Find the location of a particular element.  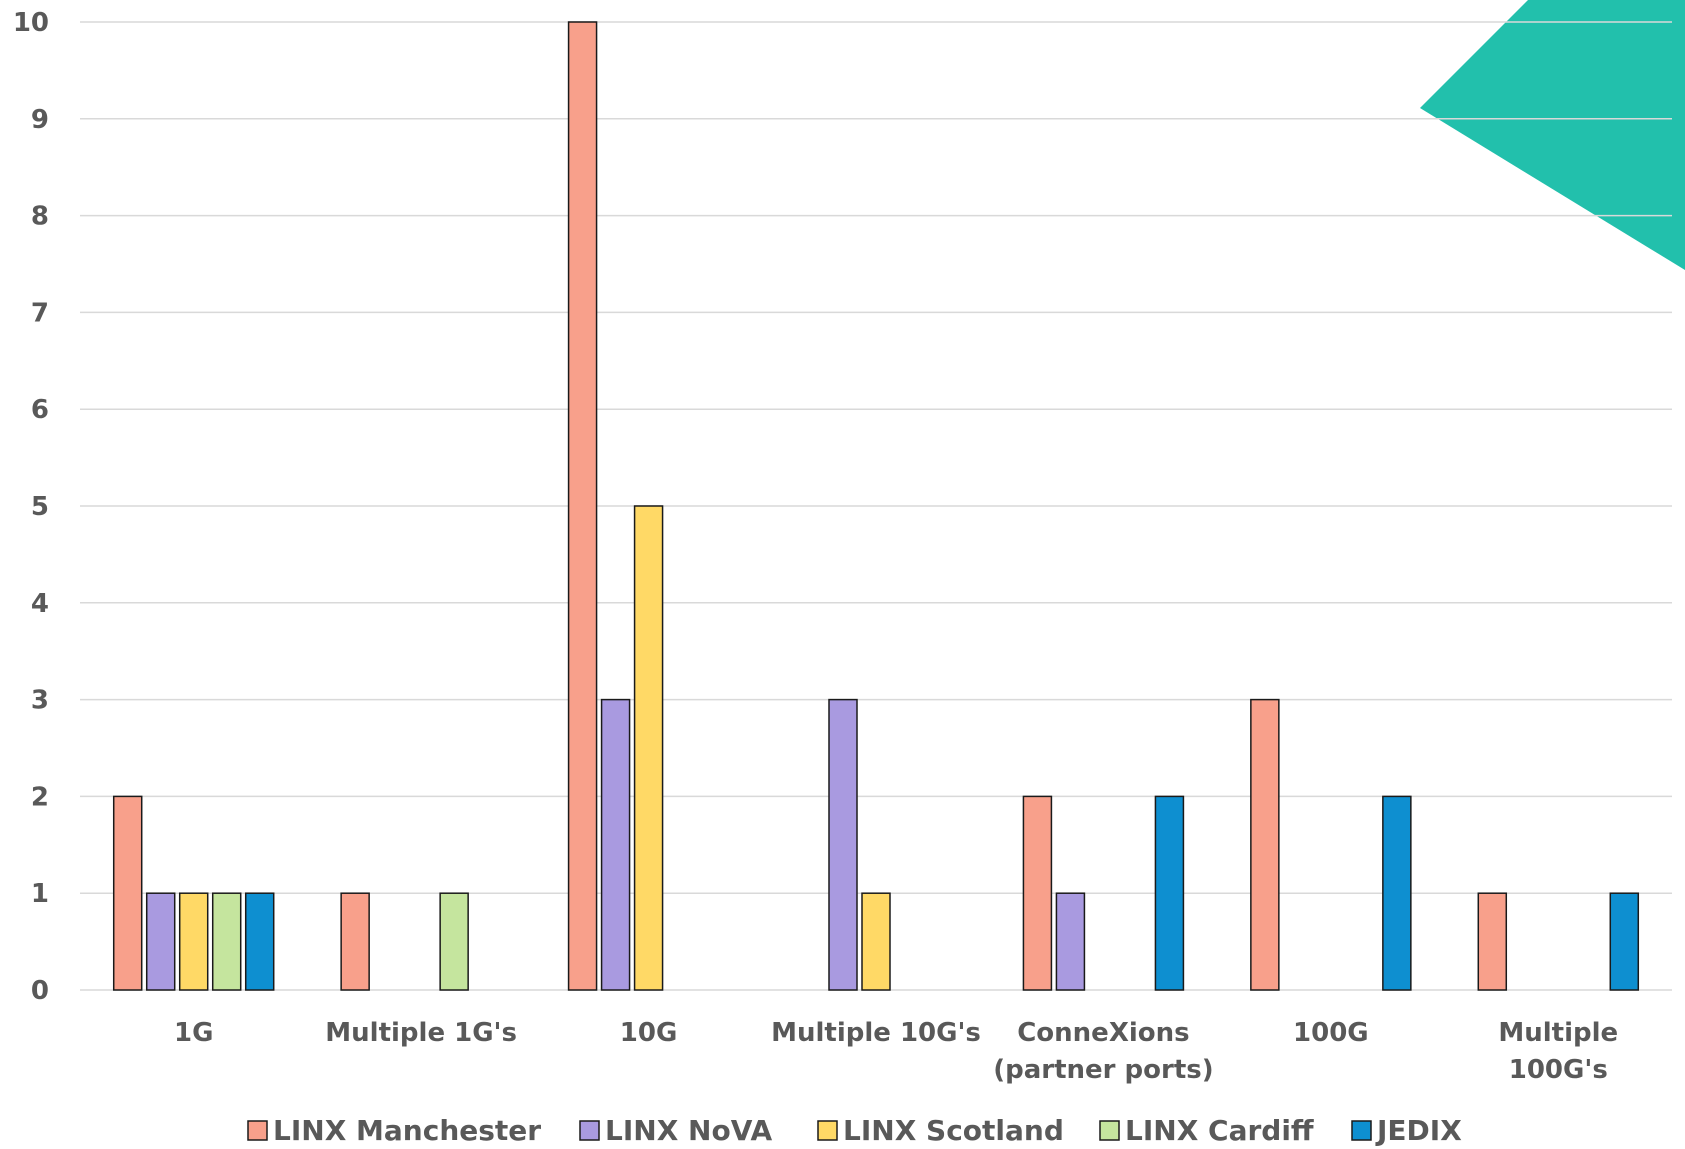

y-tick-label: 1 is located at coordinates (40, 894).